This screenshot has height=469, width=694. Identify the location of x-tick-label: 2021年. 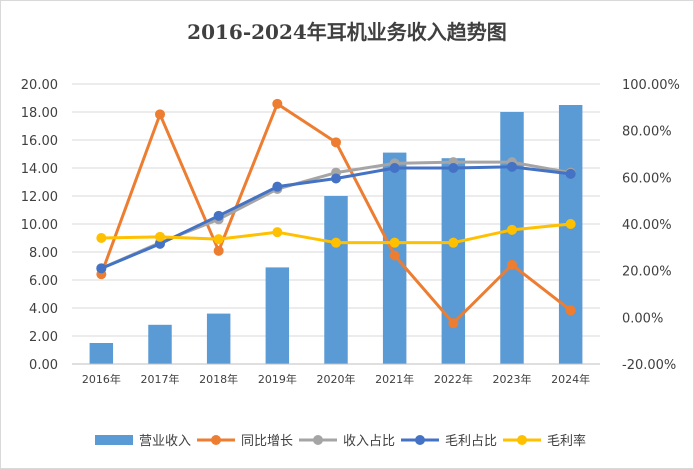
(394, 379).